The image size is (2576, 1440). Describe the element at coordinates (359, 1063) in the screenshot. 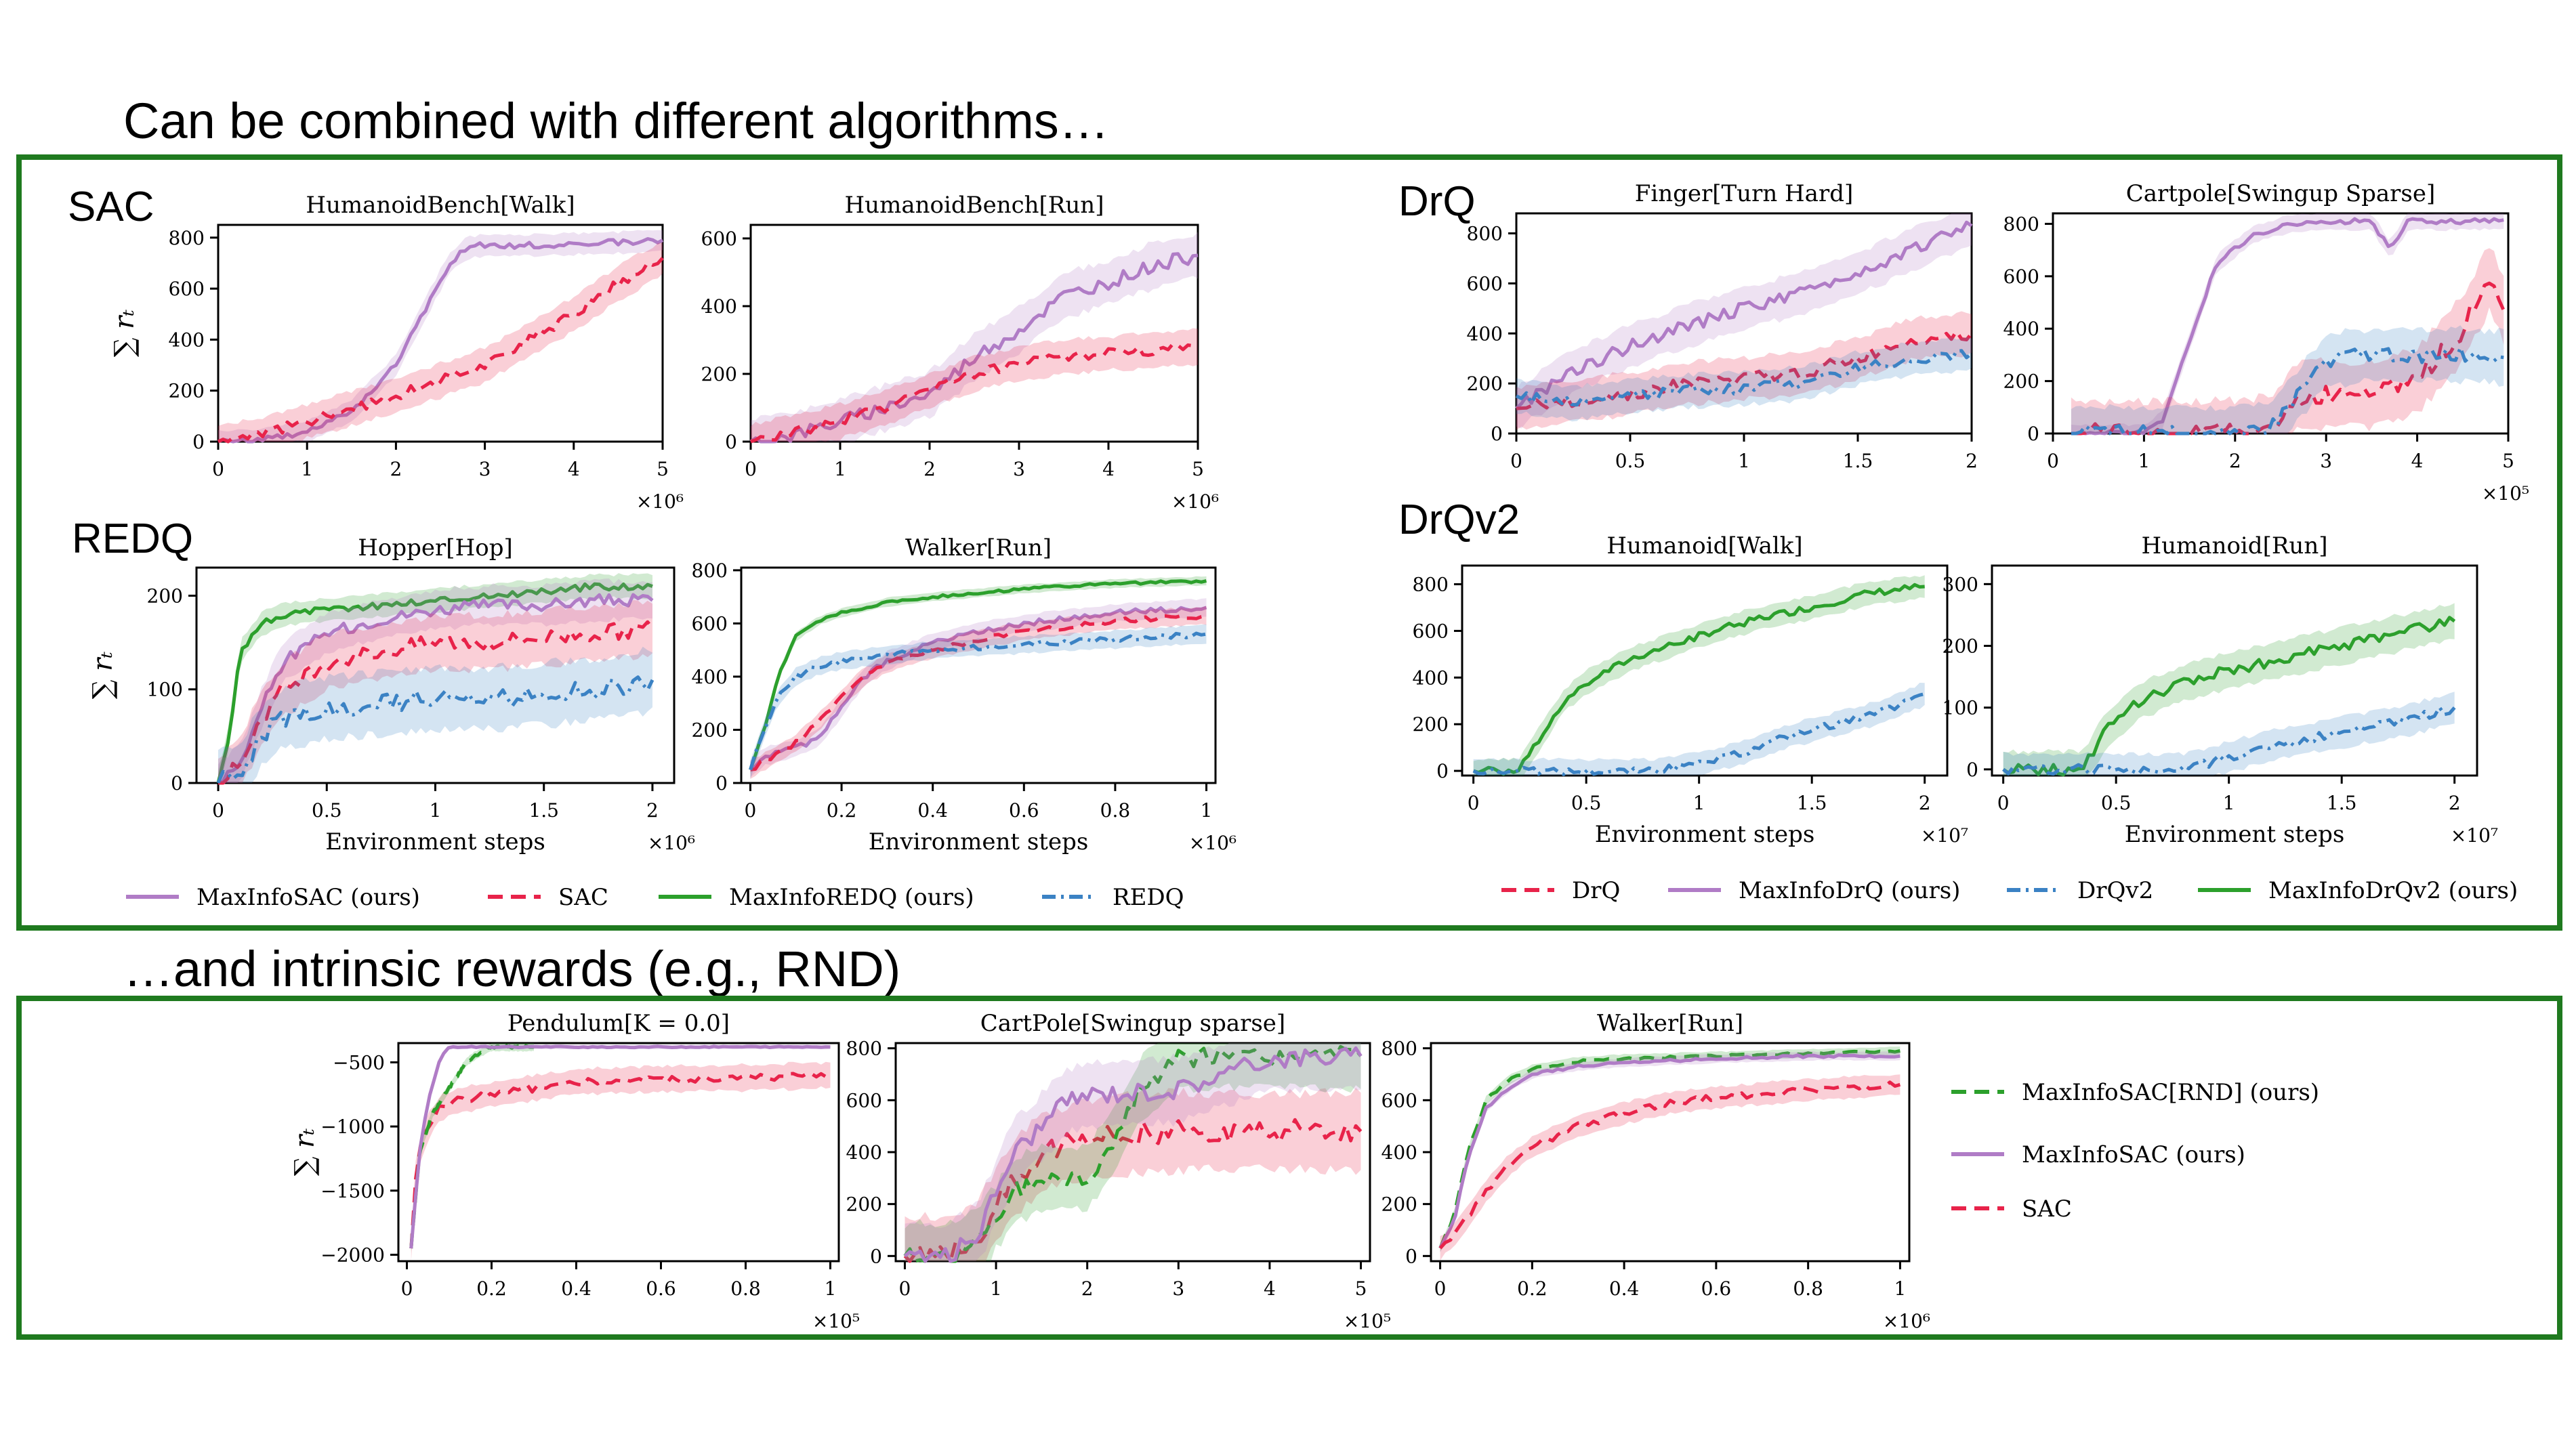

I see `y-tick-label: −500` at that location.